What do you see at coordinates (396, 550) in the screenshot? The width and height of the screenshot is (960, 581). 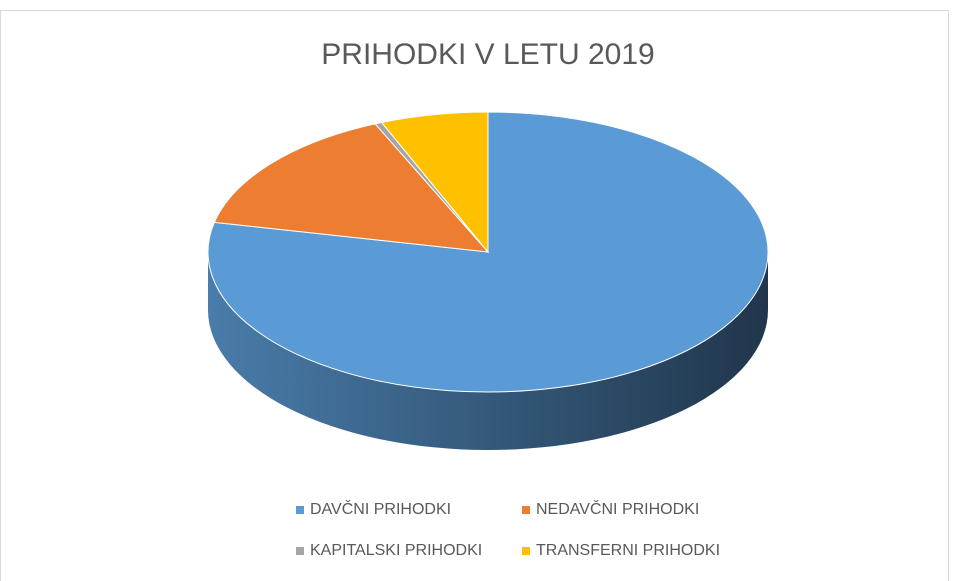 I see `legend-label: KAPITALSKI PRIHODKI` at bounding box center [396, 550].